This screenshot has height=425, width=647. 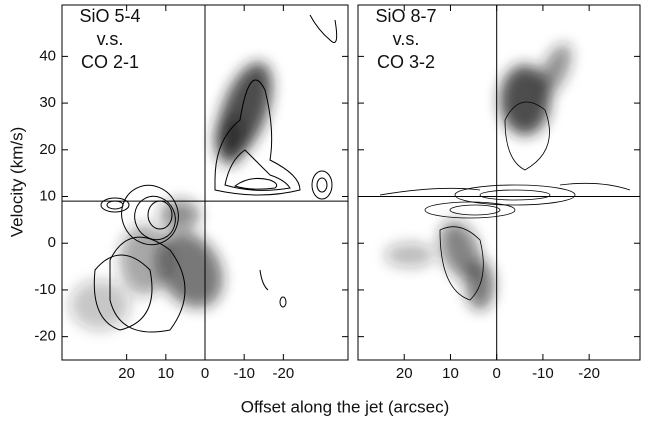 What do you see at coordinates (109, 16) in the screenshot?
I see `panel-title: SiO 5-4` at bounding box center [109, 16].